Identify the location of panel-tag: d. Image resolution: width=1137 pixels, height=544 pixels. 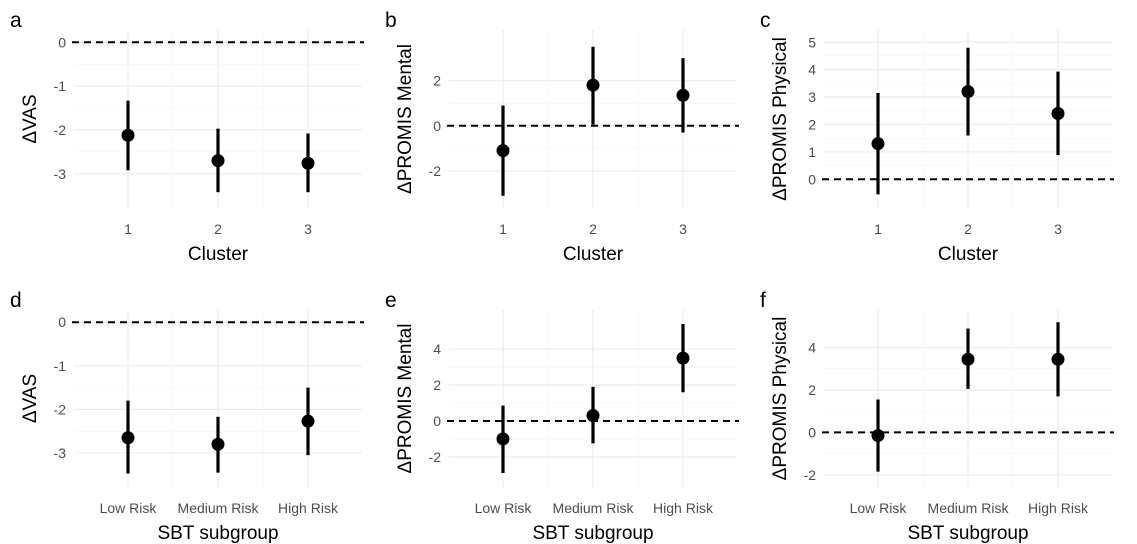
(16, 300).